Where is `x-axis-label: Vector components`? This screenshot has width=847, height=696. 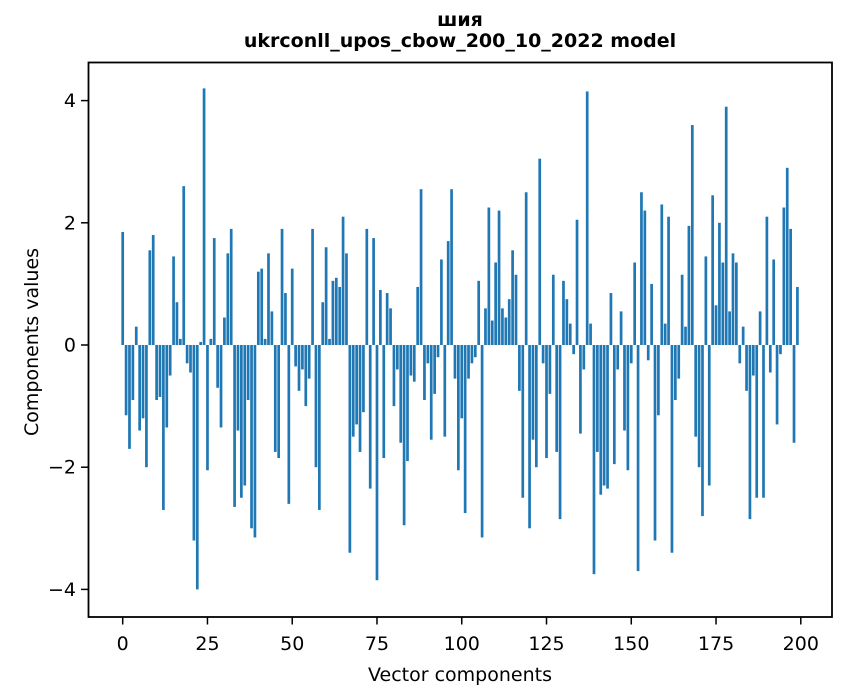 x-axis-label: Vector components is located at coordinates (460, 675).